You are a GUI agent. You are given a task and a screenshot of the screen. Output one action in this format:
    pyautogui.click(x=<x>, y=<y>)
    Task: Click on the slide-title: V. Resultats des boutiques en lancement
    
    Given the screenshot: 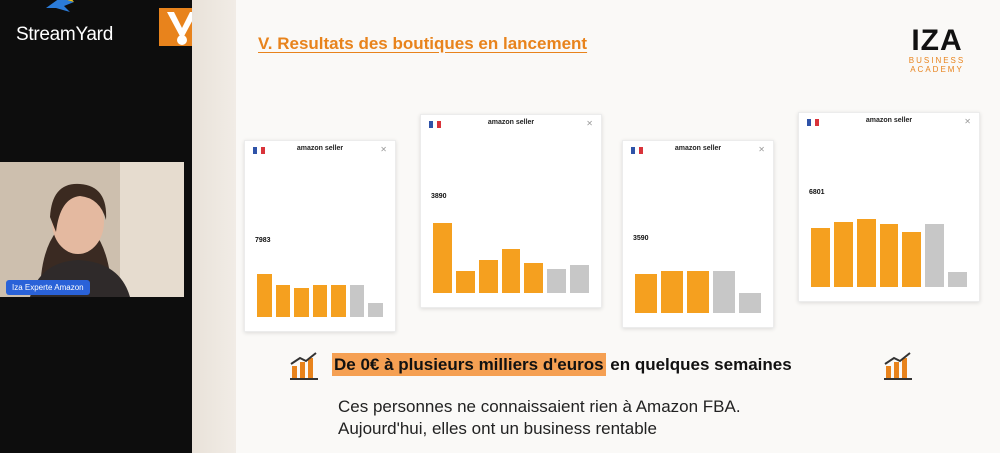 What is the action you would take?
    pyautogui.click(x=423, y=43)
    